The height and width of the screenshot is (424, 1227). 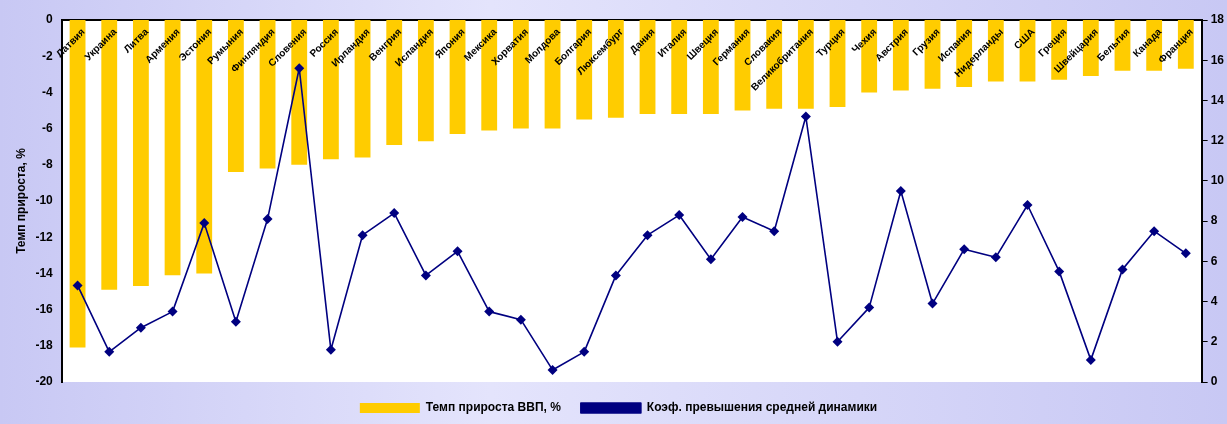 I want to click on y-tick-label: -14, so click(x=44, y=272).